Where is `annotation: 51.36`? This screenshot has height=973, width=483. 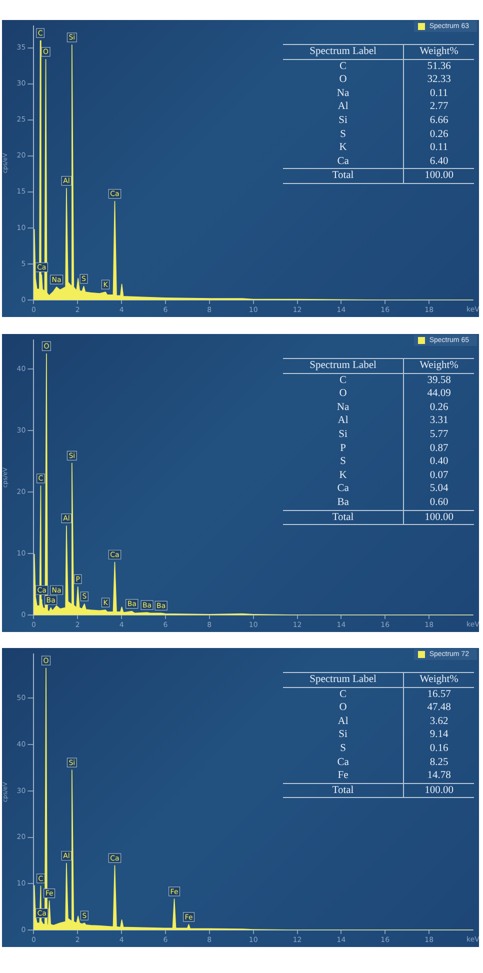
annotation: 51.36 is located at coordinates (439, 67).